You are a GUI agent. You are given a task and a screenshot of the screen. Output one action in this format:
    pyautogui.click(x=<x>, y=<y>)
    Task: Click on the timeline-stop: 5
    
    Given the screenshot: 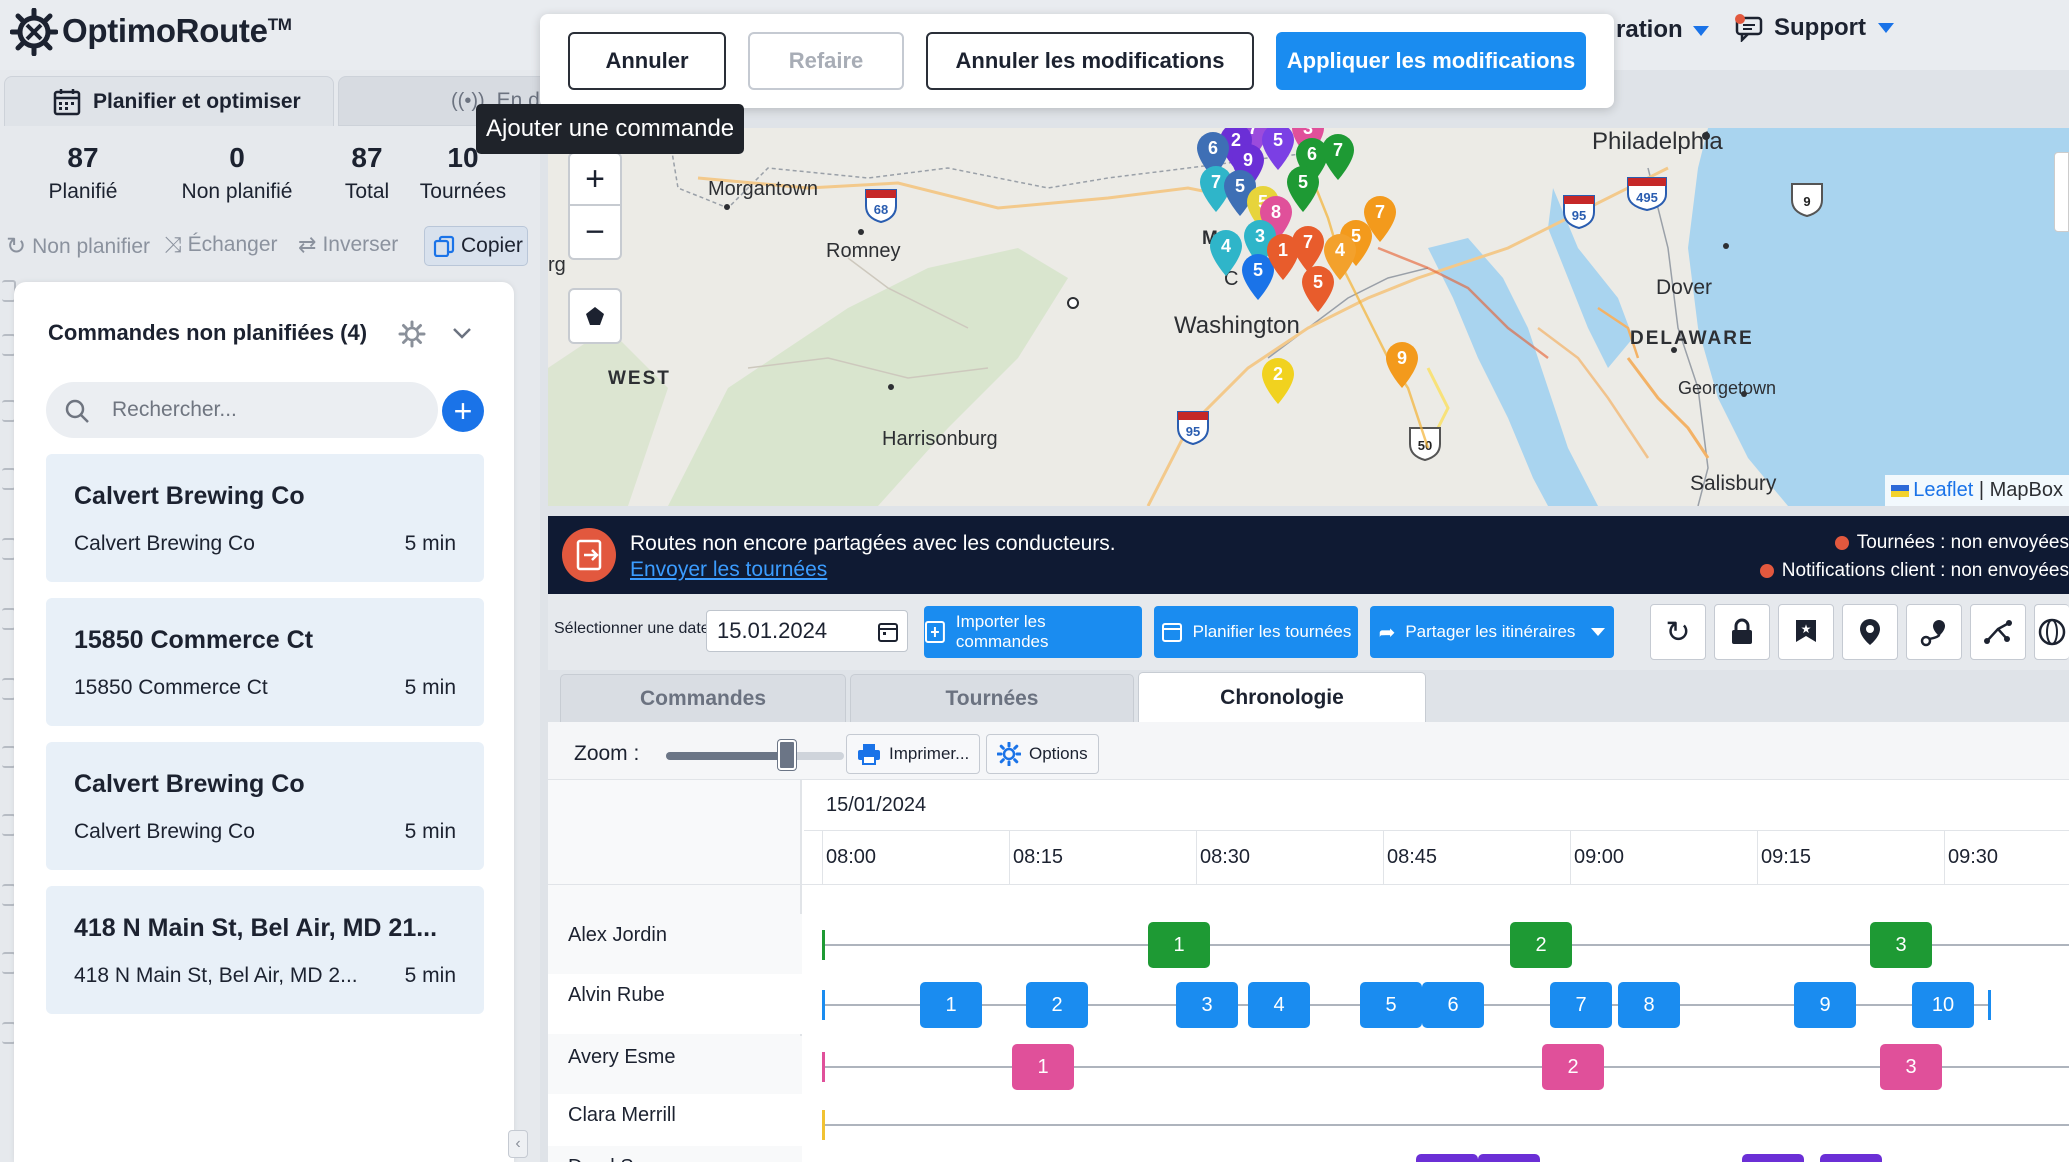 What is the action you would take?
    pyautogui.click(x=1391, y=1005)
    